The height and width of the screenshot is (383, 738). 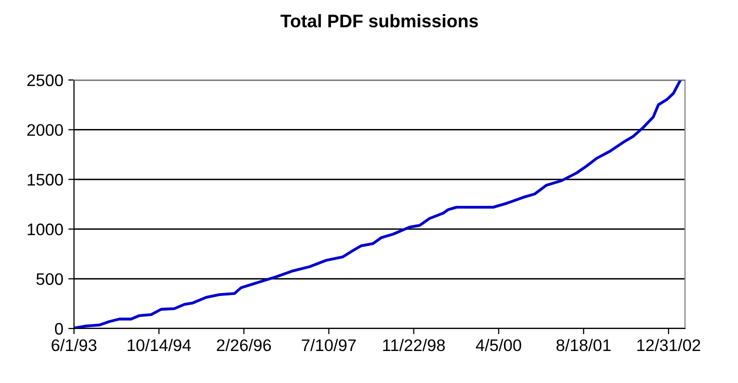 I want to click on x-tick-label: 11/22/98, so click(x=414, y=345).